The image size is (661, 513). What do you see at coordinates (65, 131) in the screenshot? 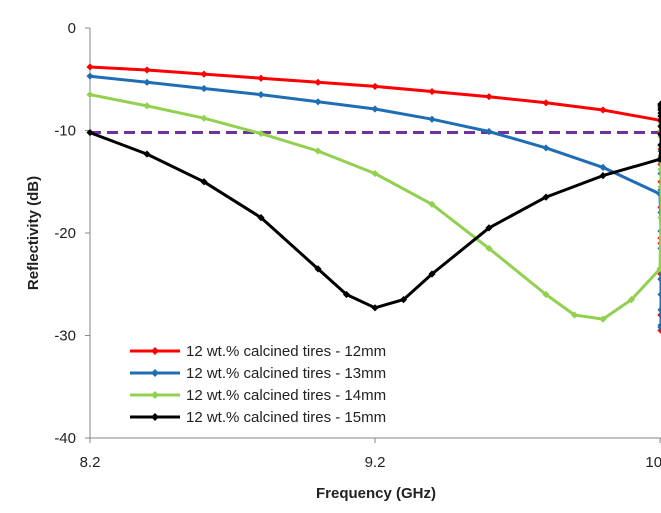
I see `y-tick-label: -10` at bounding box center [65, 131].